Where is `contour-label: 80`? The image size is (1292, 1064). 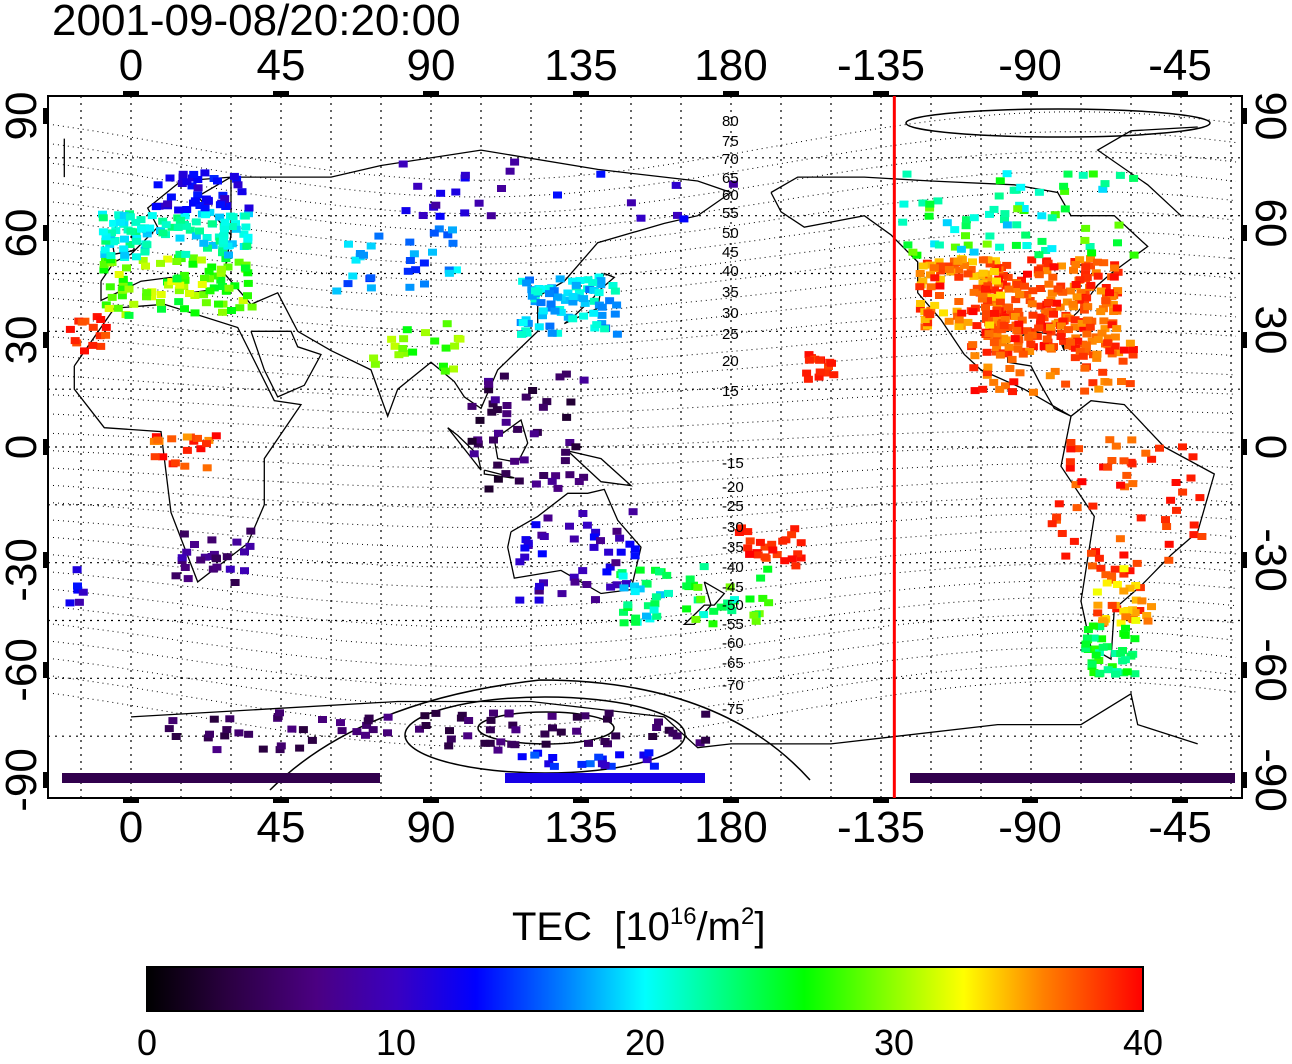
contour-label: 80 is located at coordinates (730, 121).